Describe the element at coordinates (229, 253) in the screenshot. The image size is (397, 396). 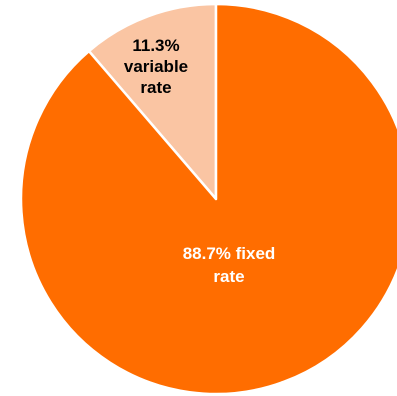
I see `slice-label-line: 88.7% fixed` at that location.